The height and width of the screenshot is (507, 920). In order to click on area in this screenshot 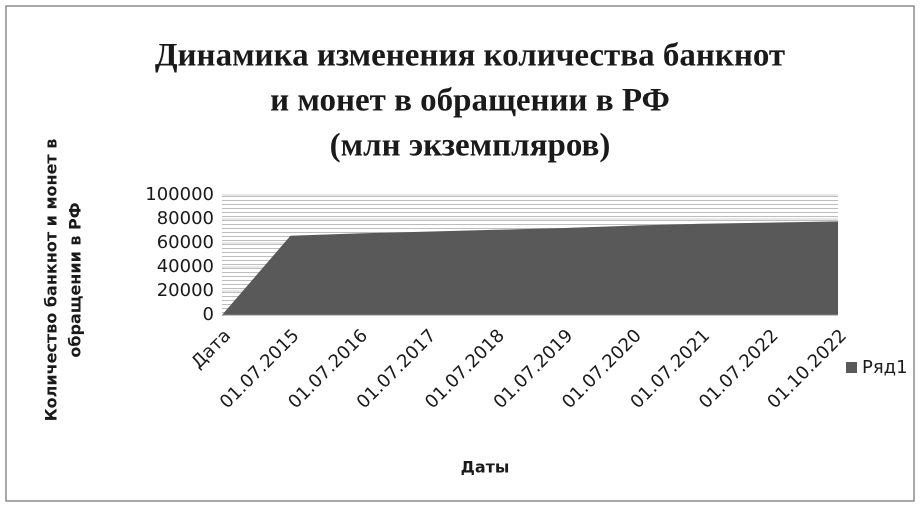, I will do `click(530, 268)`.